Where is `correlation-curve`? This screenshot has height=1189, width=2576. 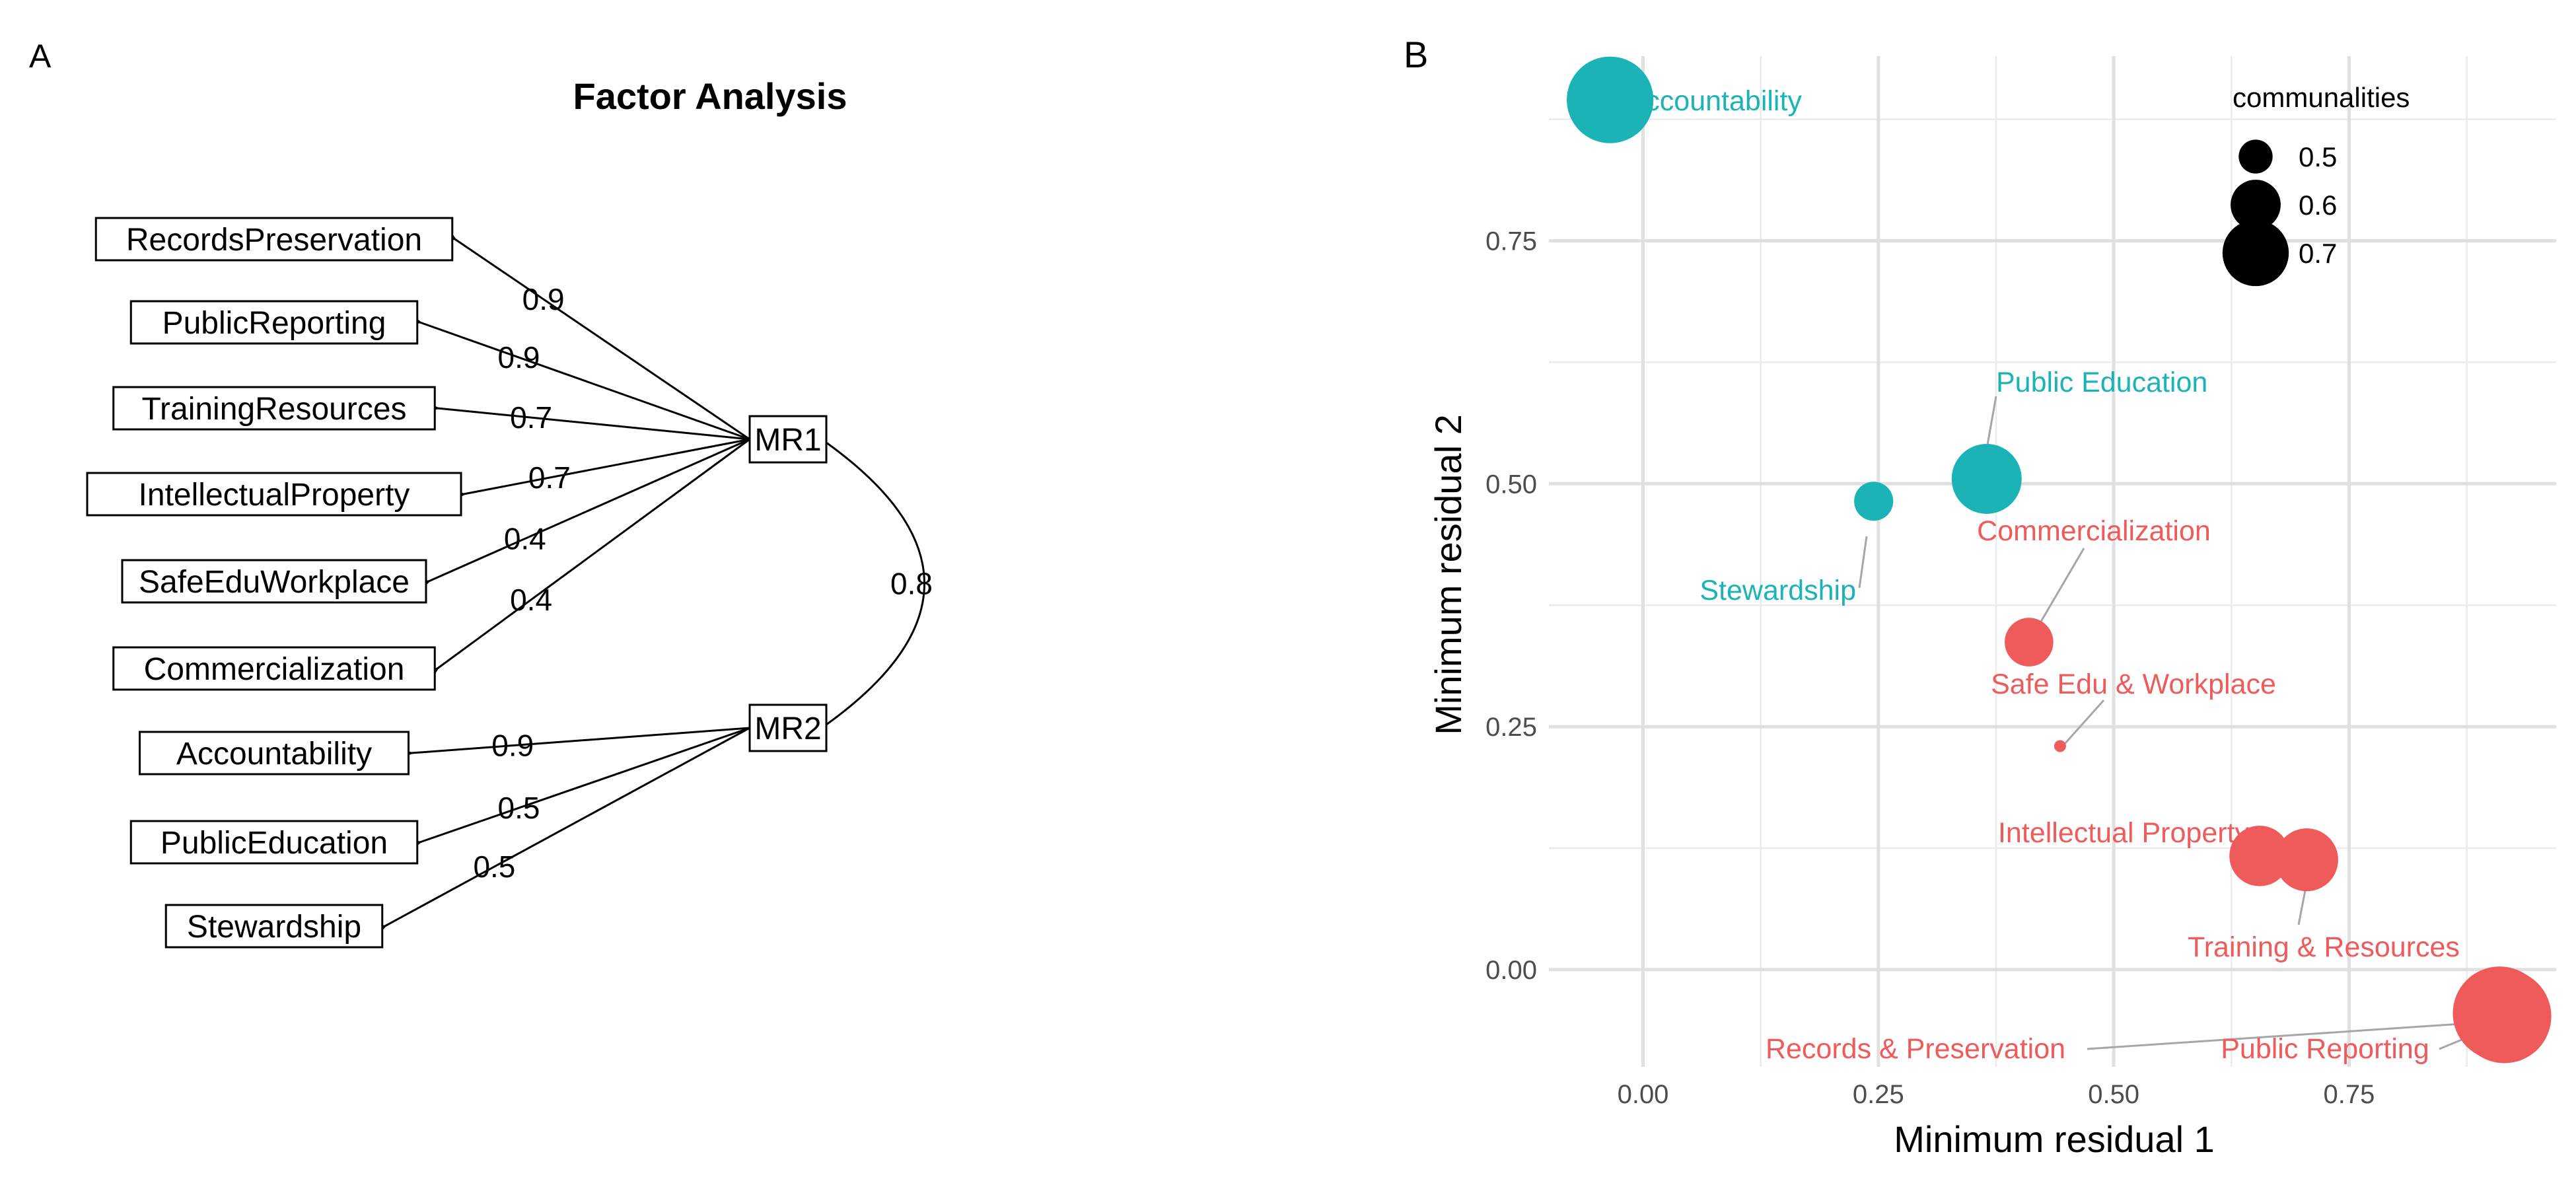
correlation-curve is located at coordinates (875, 583).